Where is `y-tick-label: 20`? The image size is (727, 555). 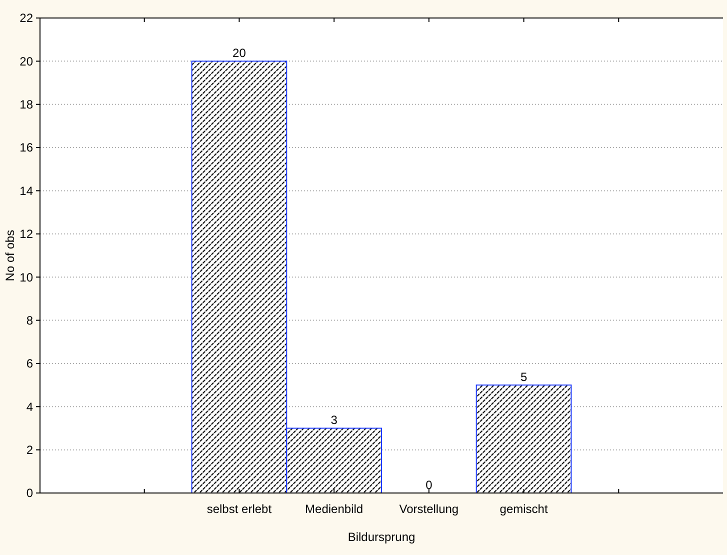 y-tick-label: 20 is located at coordinates (27, 61).